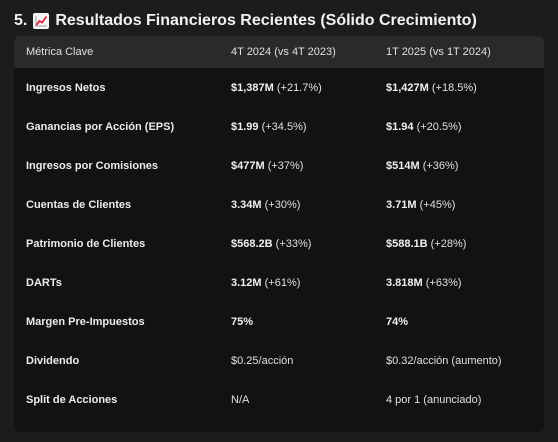 This screenshot has width=558, height=442. Describe the element at coordinates (459, 204) in the screenshot. I see `cell-q1-2025: 3.71M (+45%)` at that location.